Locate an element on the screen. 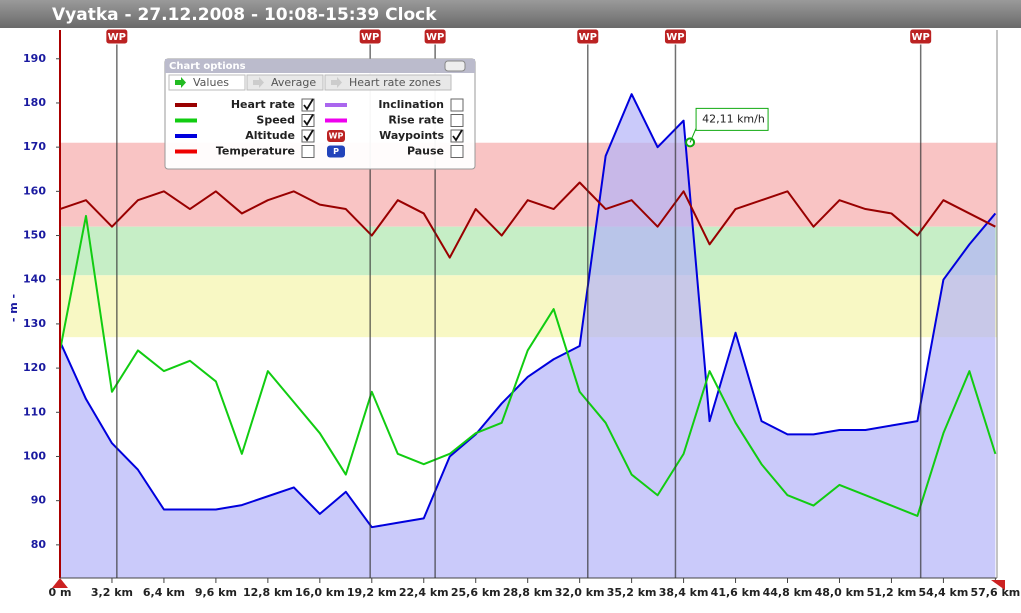 This screenshot has height=613, width=1021. y-tick-label: 120 is located at coordinates (34, 367).